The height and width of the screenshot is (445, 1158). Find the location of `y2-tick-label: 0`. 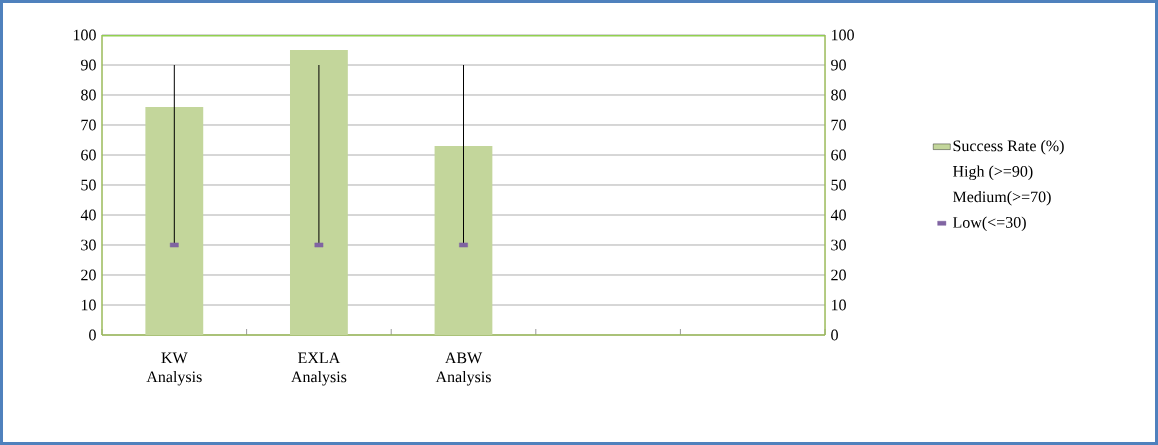

y2-tick-label: 0 is located at coordinates (834, 335).